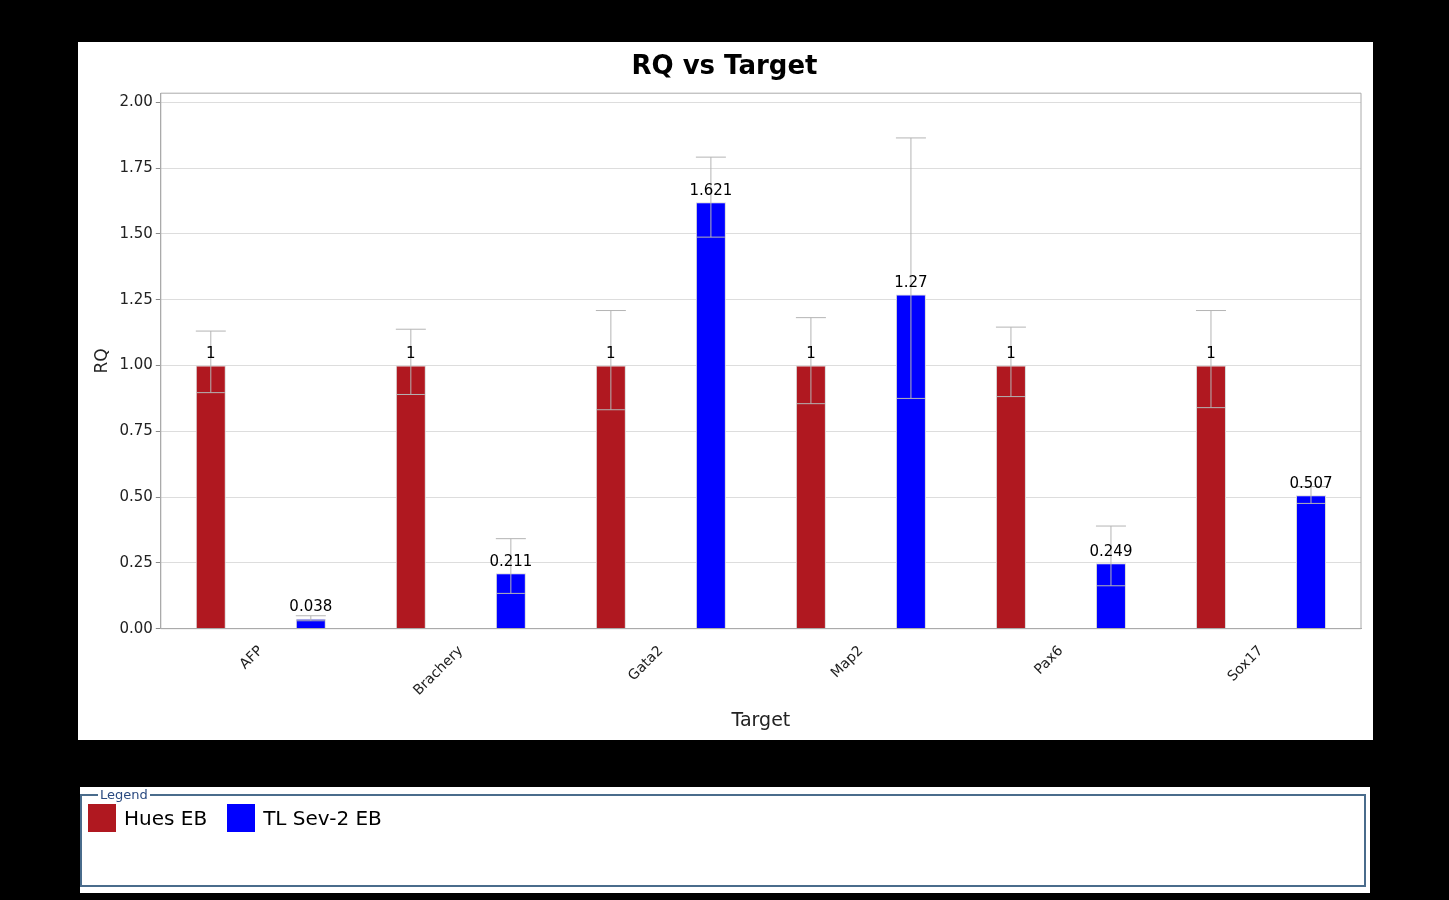  What do you see at coordinates (136, 167) in the screenshot?
I see `y-tick-label: 1.75` at bounding box center [136, 167].